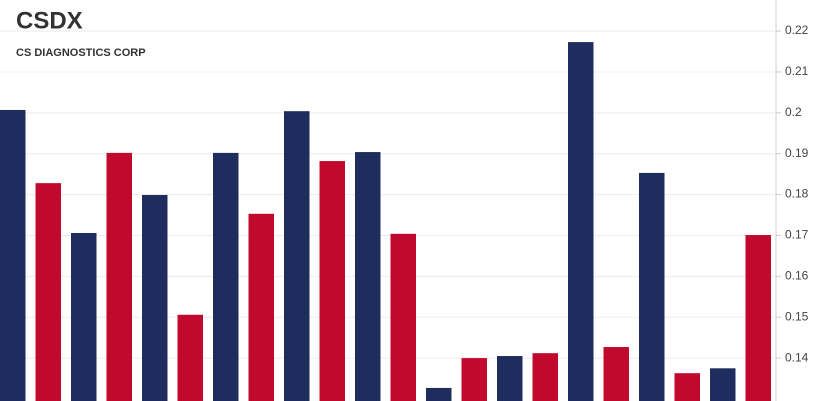 This screenshot has width=824, height=401. I want to click on y-tick-label: 0.19, so click(797, 153).